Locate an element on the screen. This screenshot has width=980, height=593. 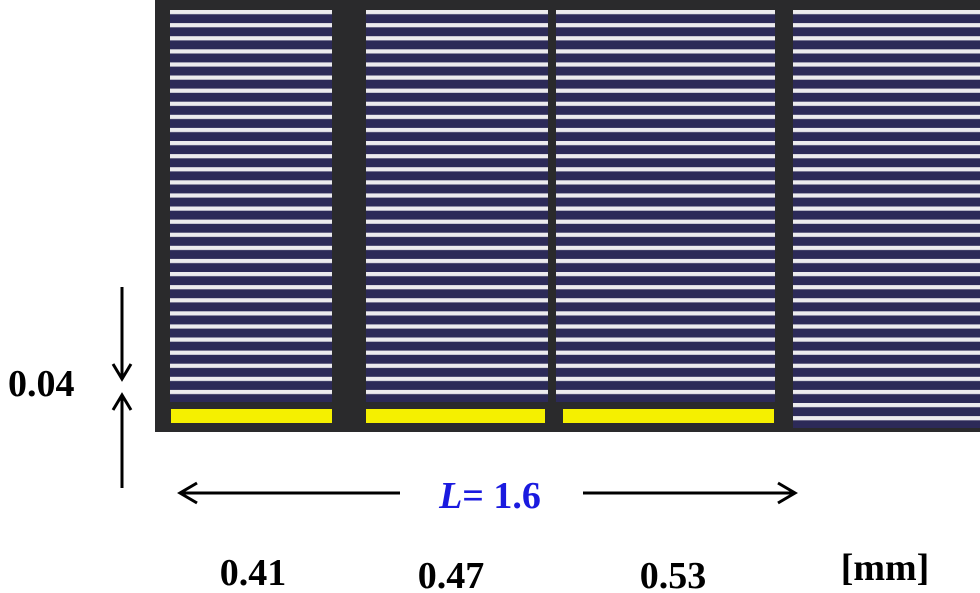
column-label: 0.47 is located at coordinates (451, 574).